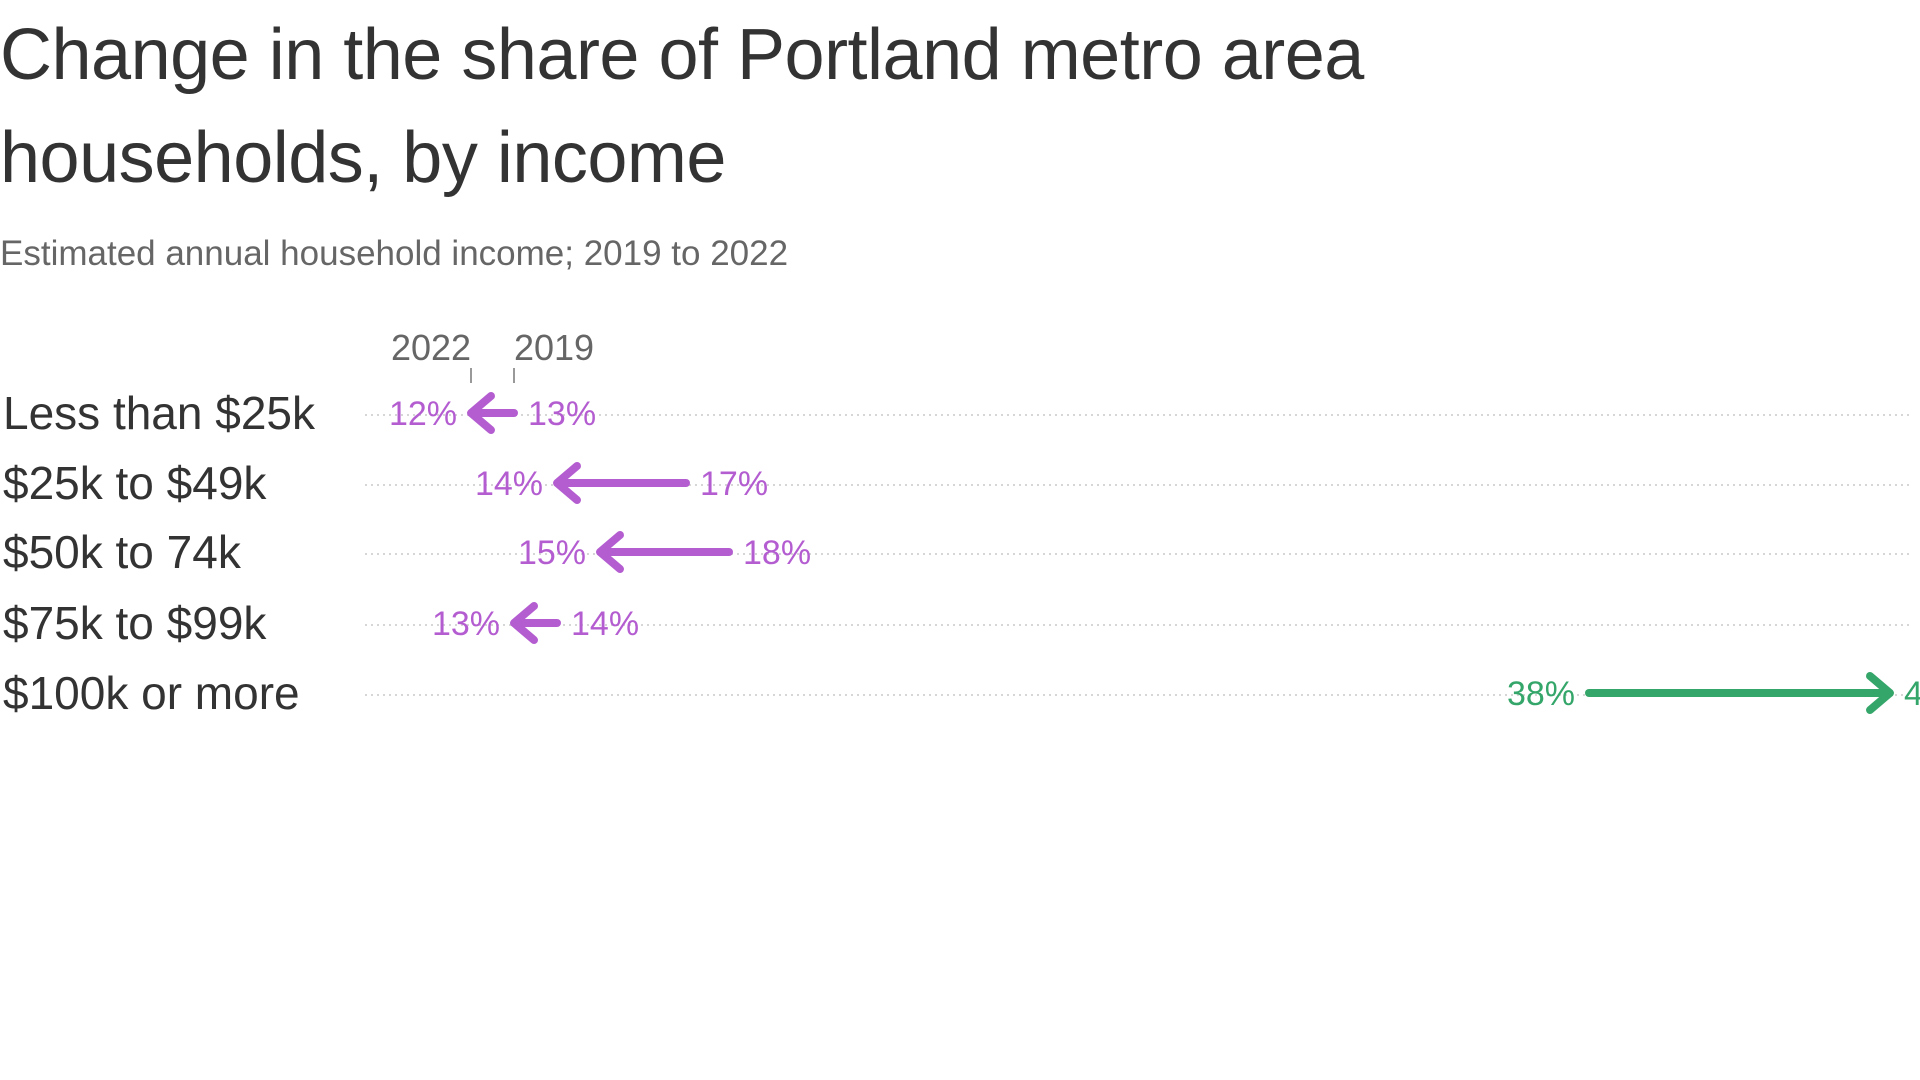  Describe the element at coordinates (151, 693) in the screenshot. I see `category-label: $100k or more` at that location.